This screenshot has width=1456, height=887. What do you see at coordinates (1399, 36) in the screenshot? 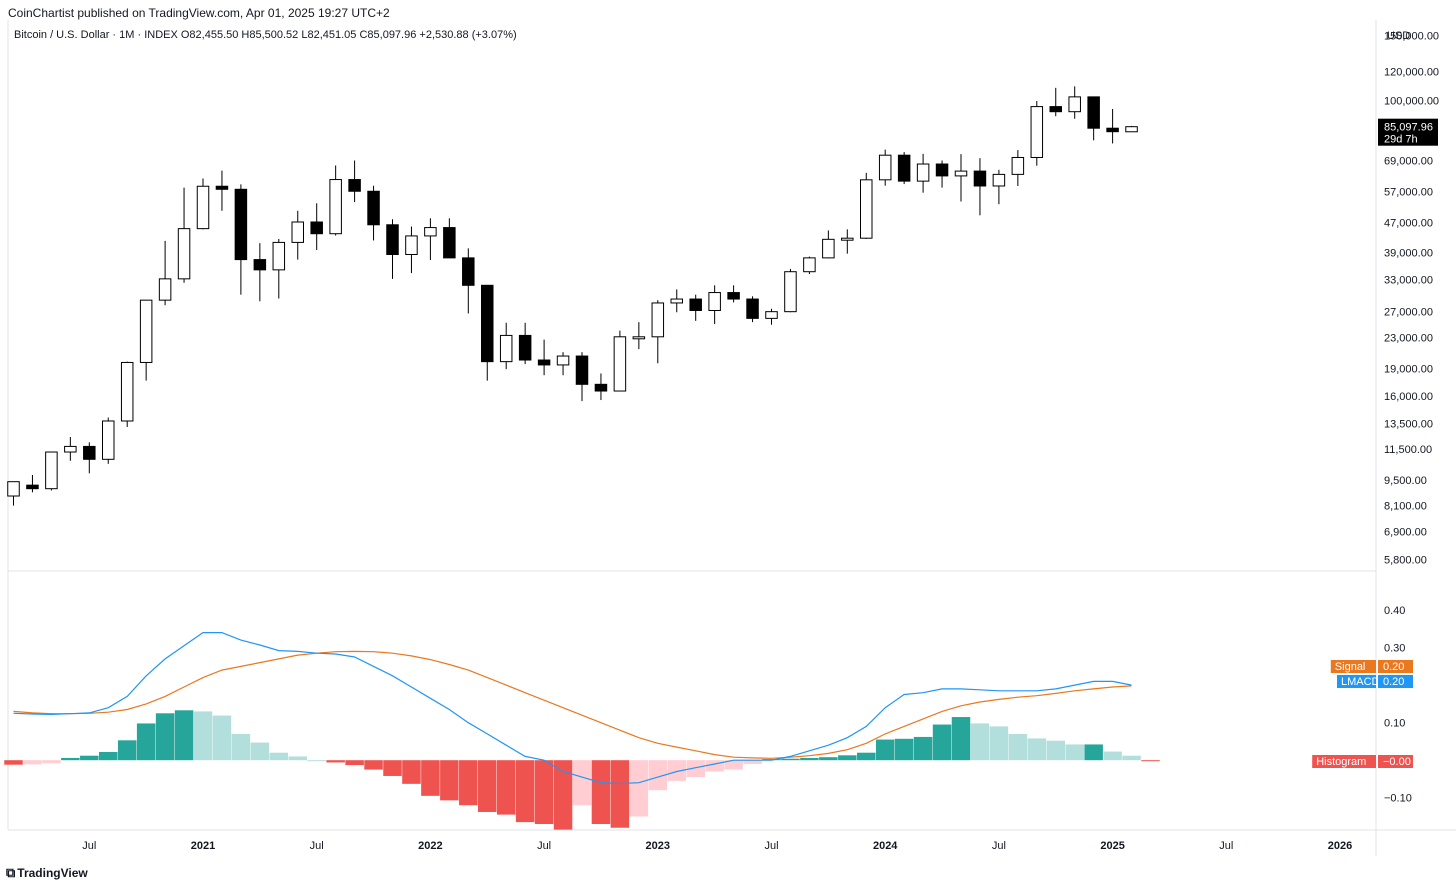
I see `currency-label: USD` at bounding box center [1399, 36].